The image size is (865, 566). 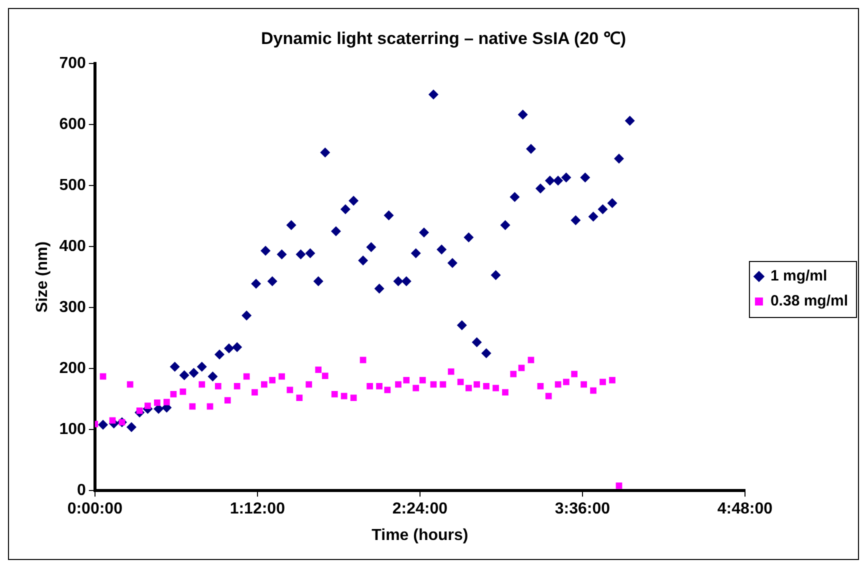 What do you see at coordinates (72, 429) in the screenshot?
I see `y-tick-label: 100` at bounding box center [72, 429].